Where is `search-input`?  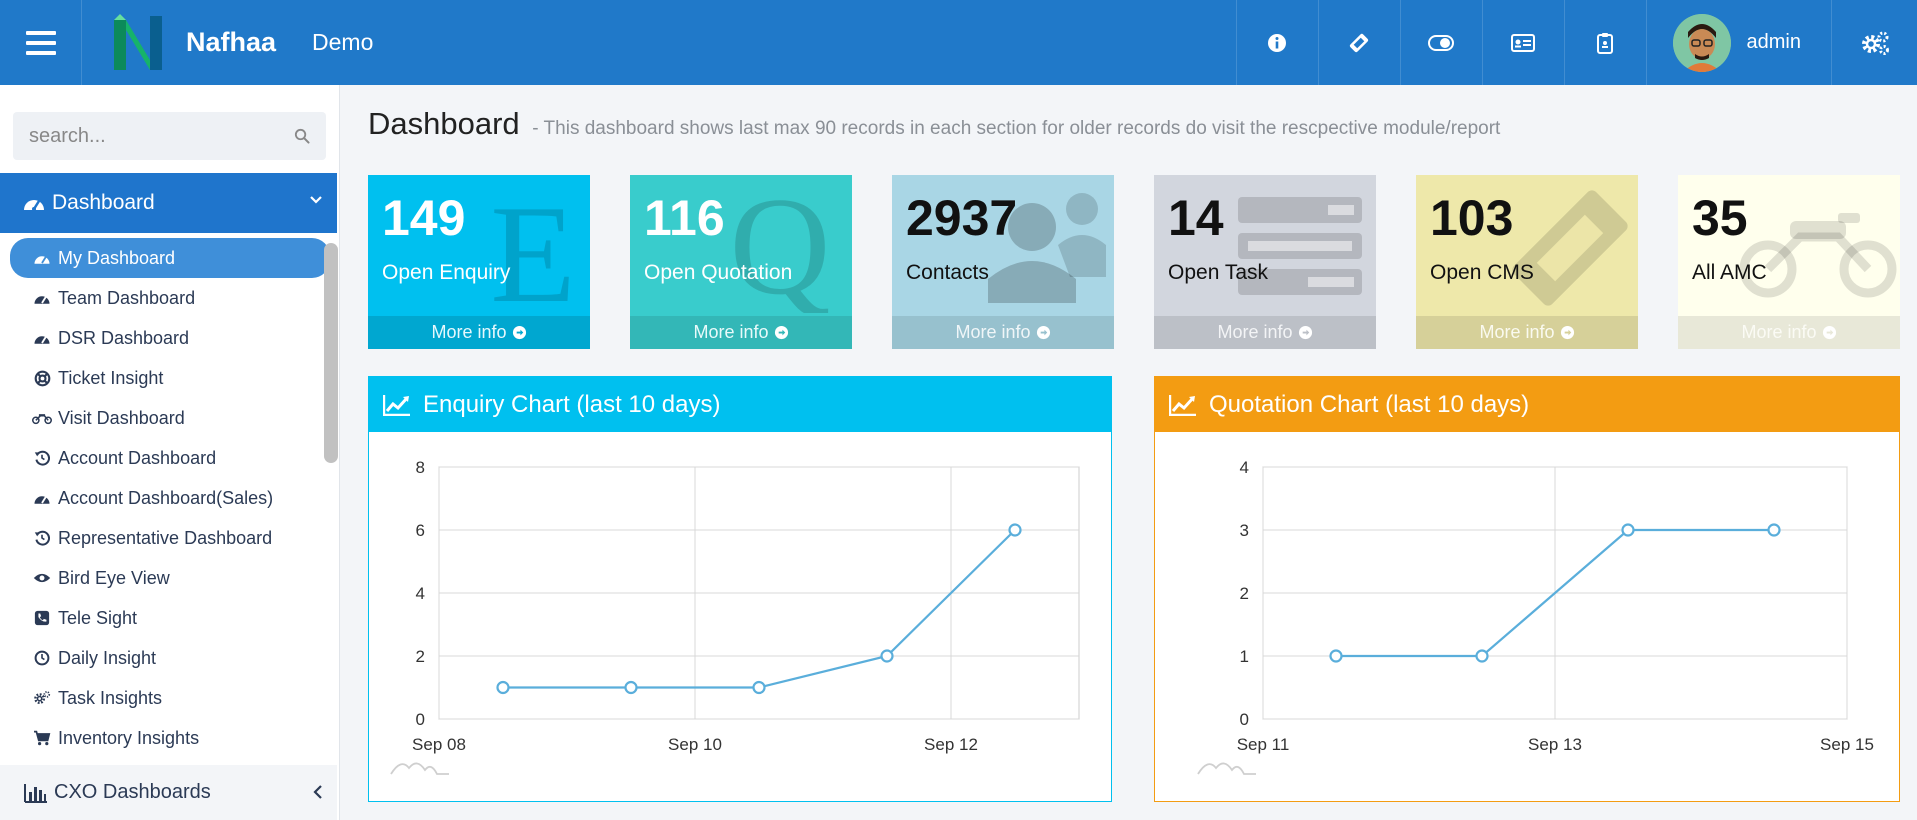 search-input is located at coordinates (161, 136).